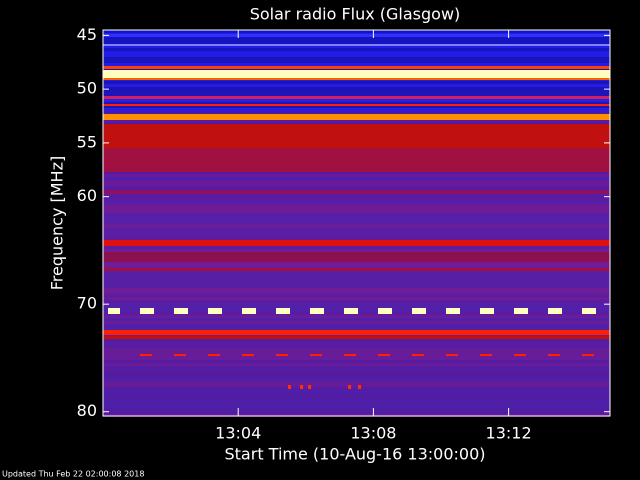  Describe the element at coordinates (355, 14) in the screenshot. I see `chart-title: Solar radio Flux (Glasgow)` at that location.